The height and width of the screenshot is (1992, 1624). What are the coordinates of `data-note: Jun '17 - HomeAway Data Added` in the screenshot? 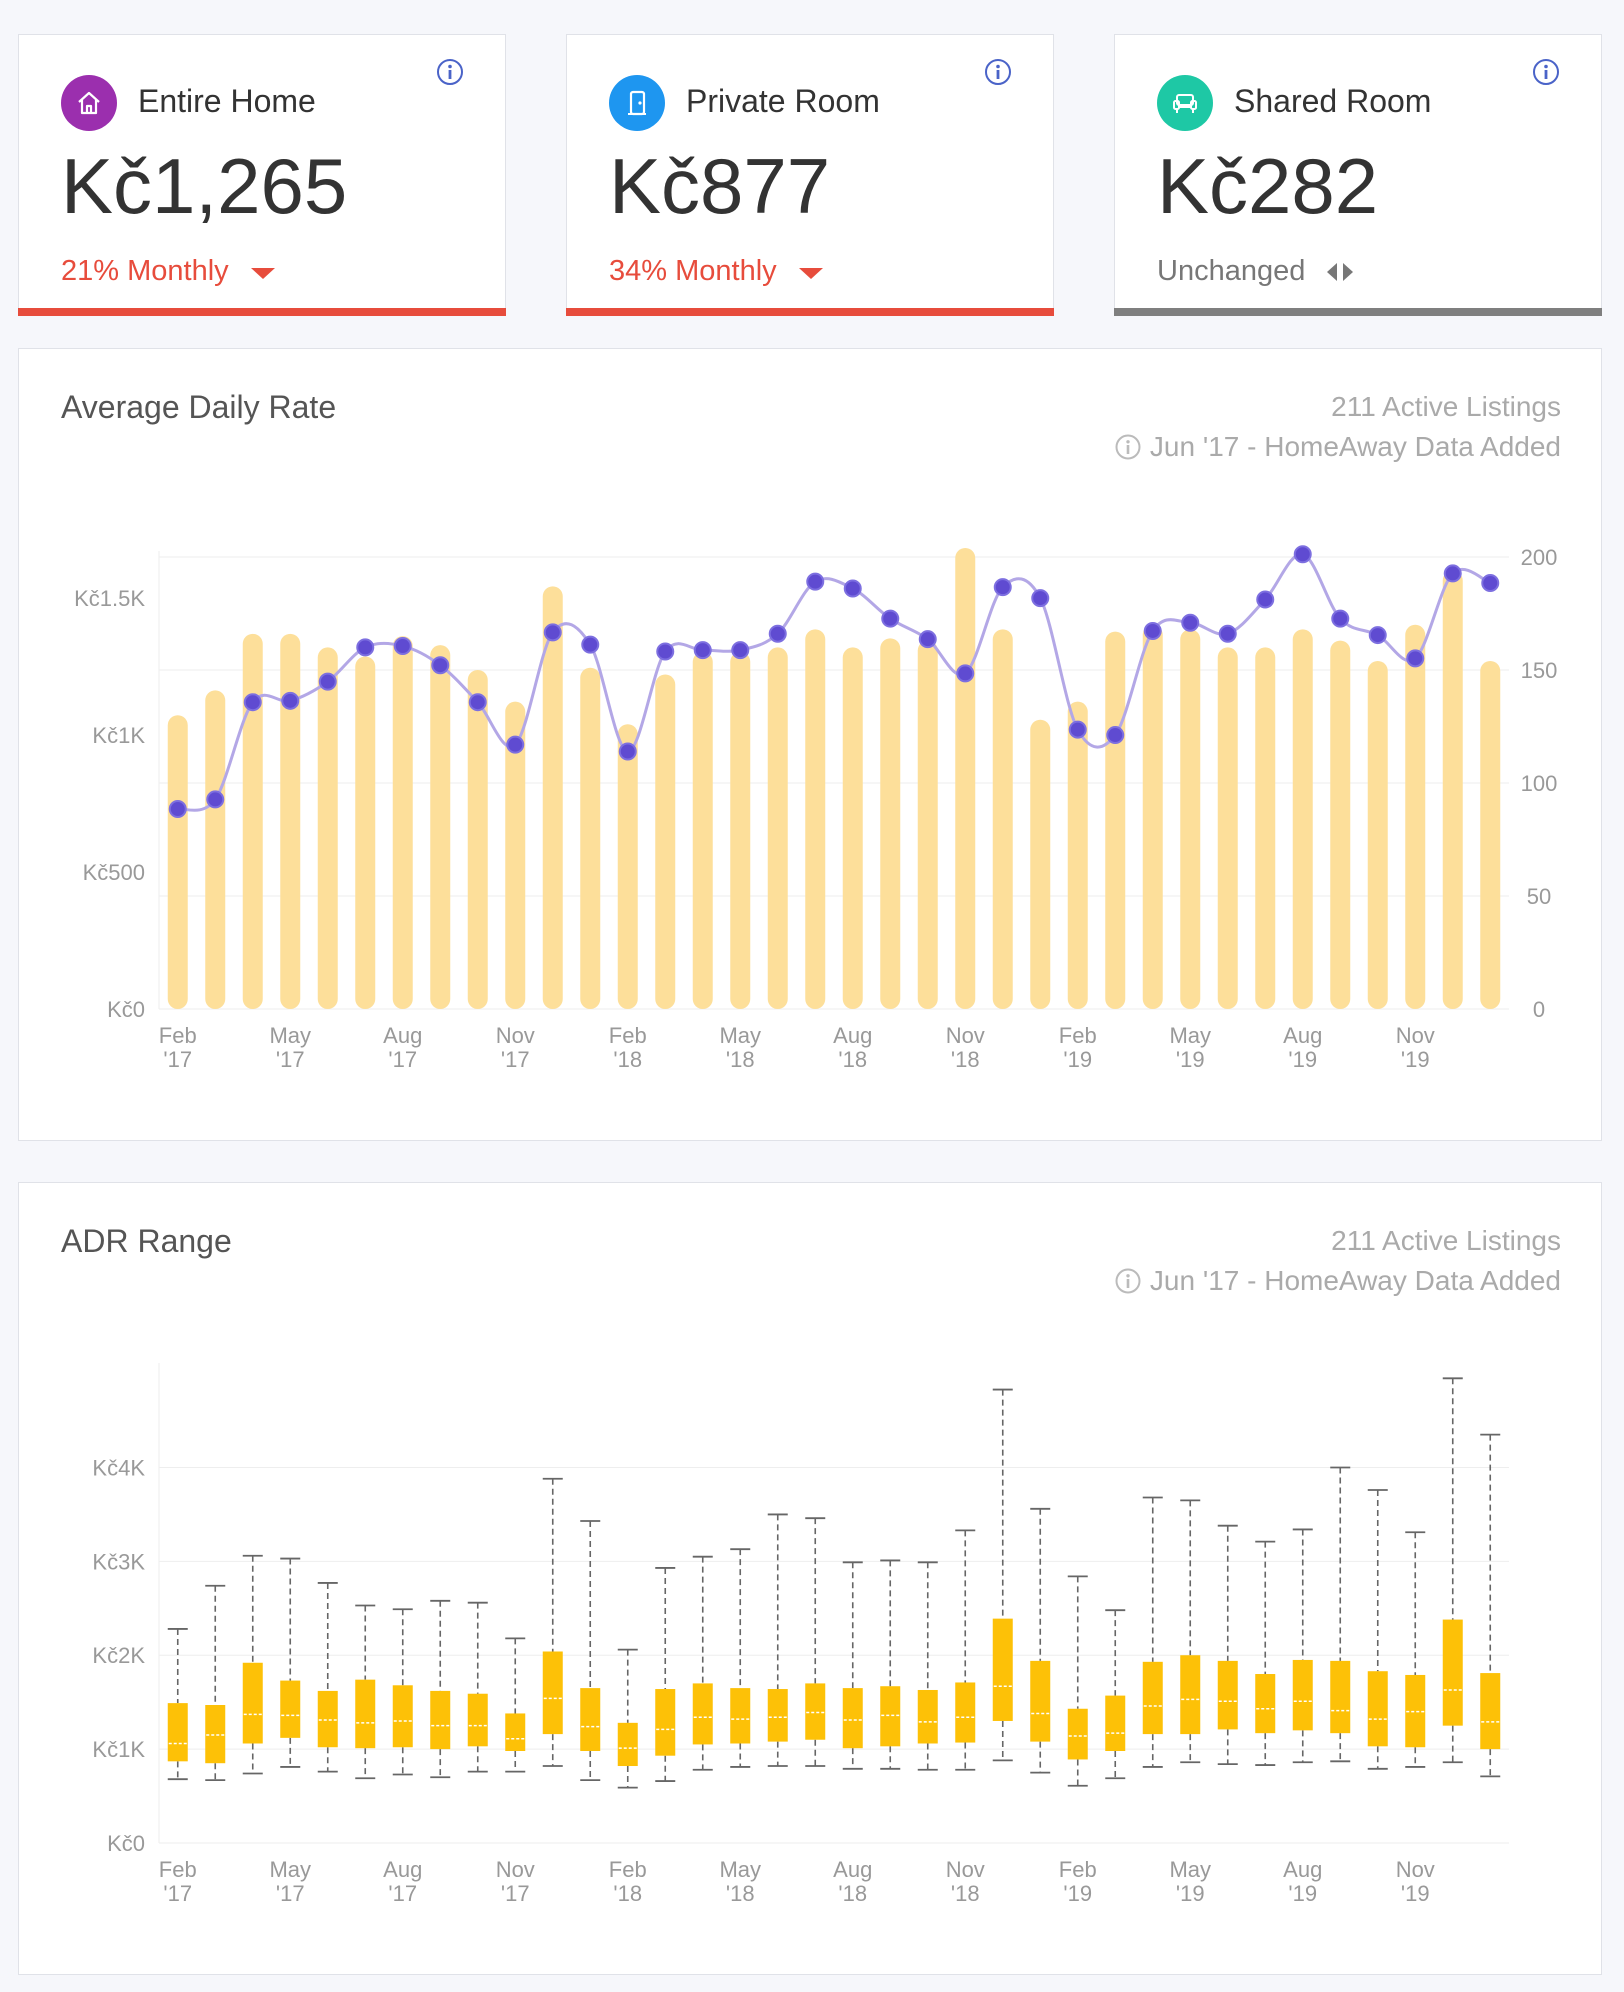 It's located at (1355, 446).